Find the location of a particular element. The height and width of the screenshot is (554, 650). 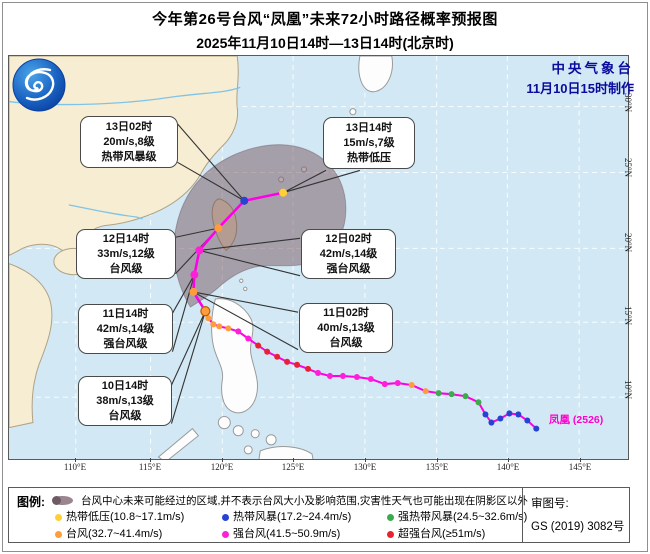

lat-tick-label: 10°N is located at coordinates (628, 390).